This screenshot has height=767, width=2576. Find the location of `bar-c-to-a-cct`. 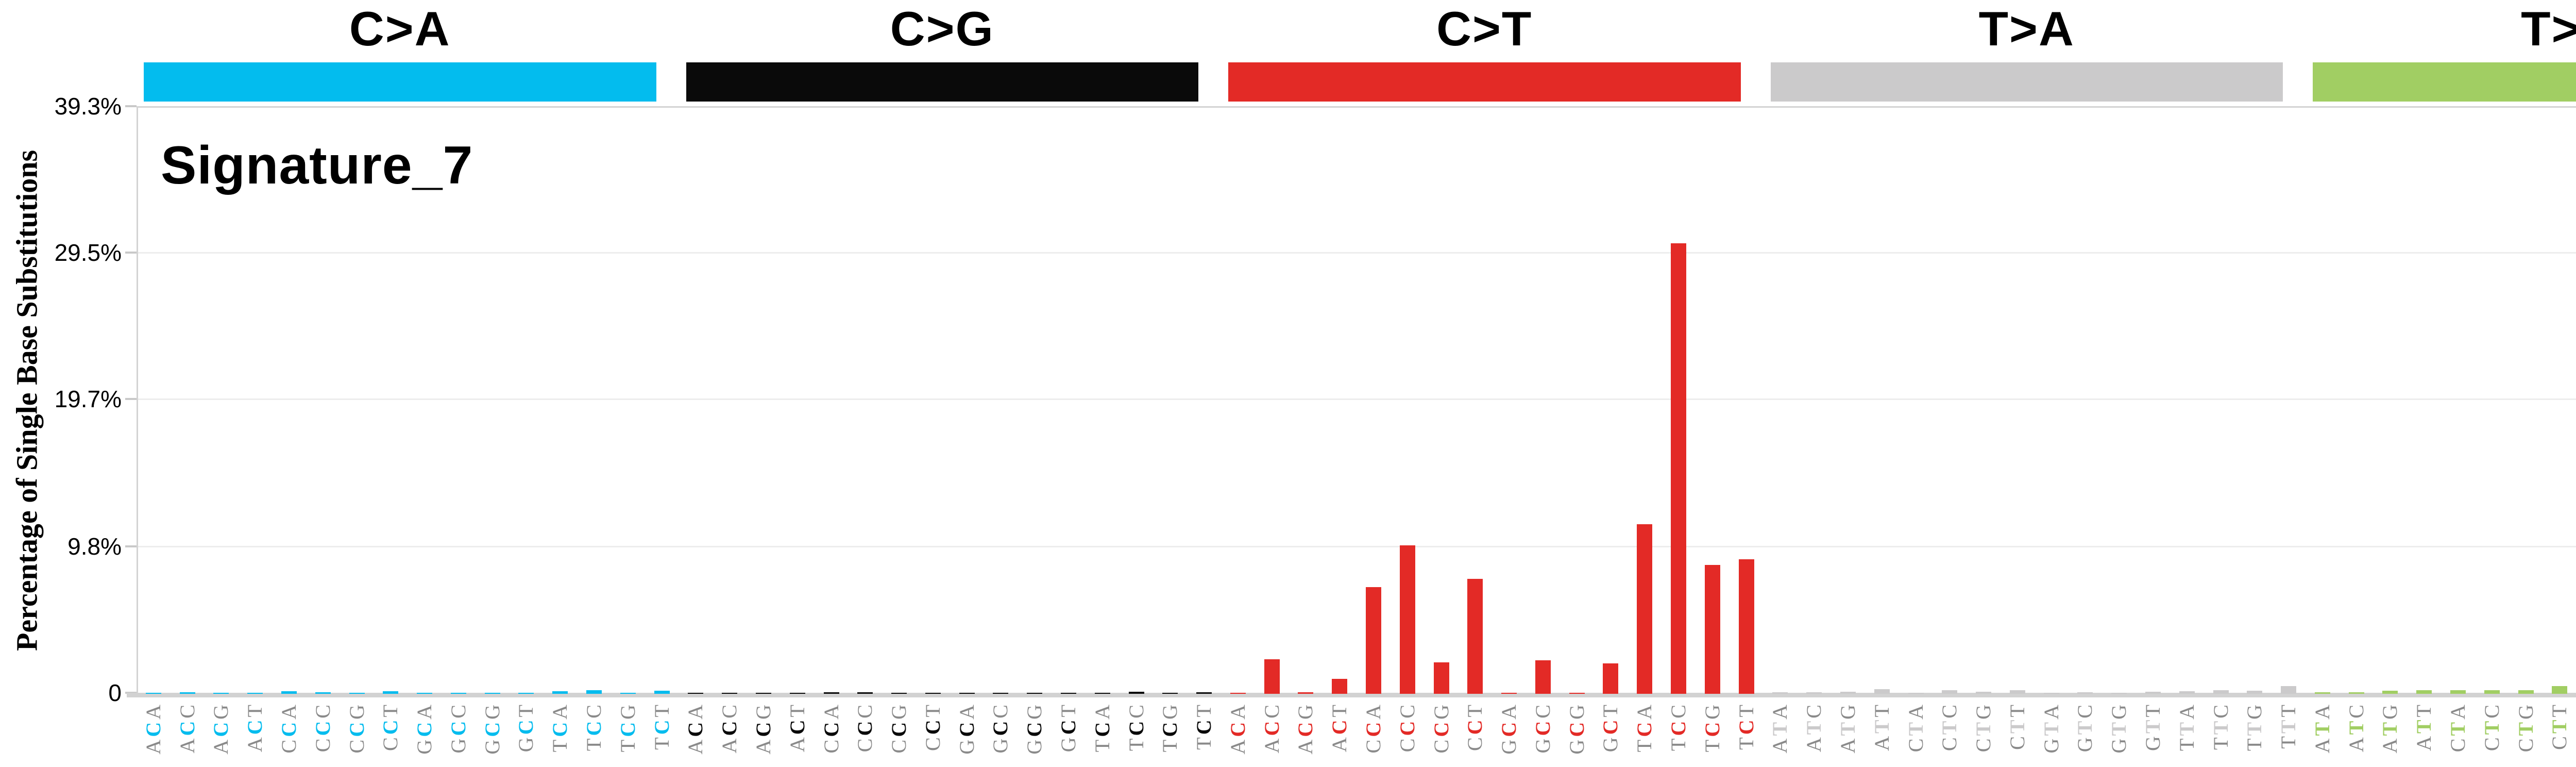

bar-c-to-a-cct is located at coordinates (391, 693).